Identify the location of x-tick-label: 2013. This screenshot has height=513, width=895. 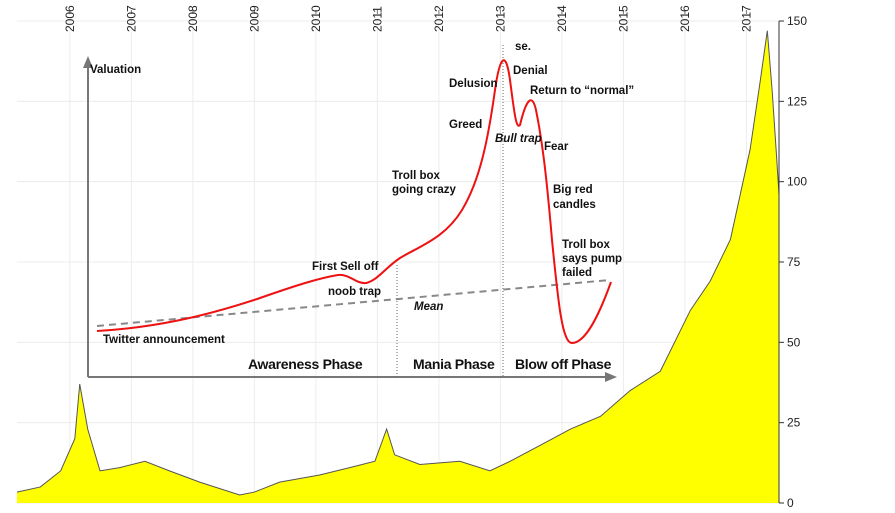
(500, 18).